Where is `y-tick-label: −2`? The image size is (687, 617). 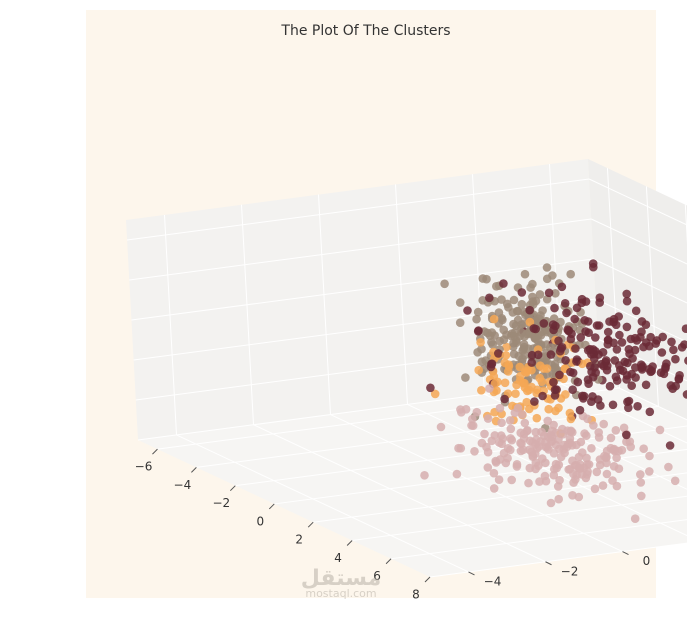 y-tick-label: −2 is located at coordinates (570, 571).